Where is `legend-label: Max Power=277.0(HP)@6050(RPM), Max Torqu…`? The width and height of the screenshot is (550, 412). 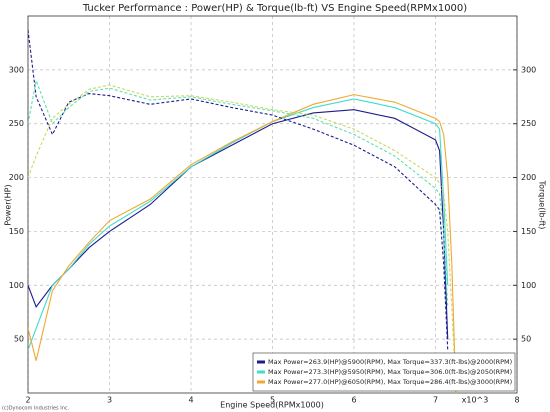 legend-label: Max Power=277.0(HP)@6050(RPM), Max Torqu… is located at coordinates (390, 382).